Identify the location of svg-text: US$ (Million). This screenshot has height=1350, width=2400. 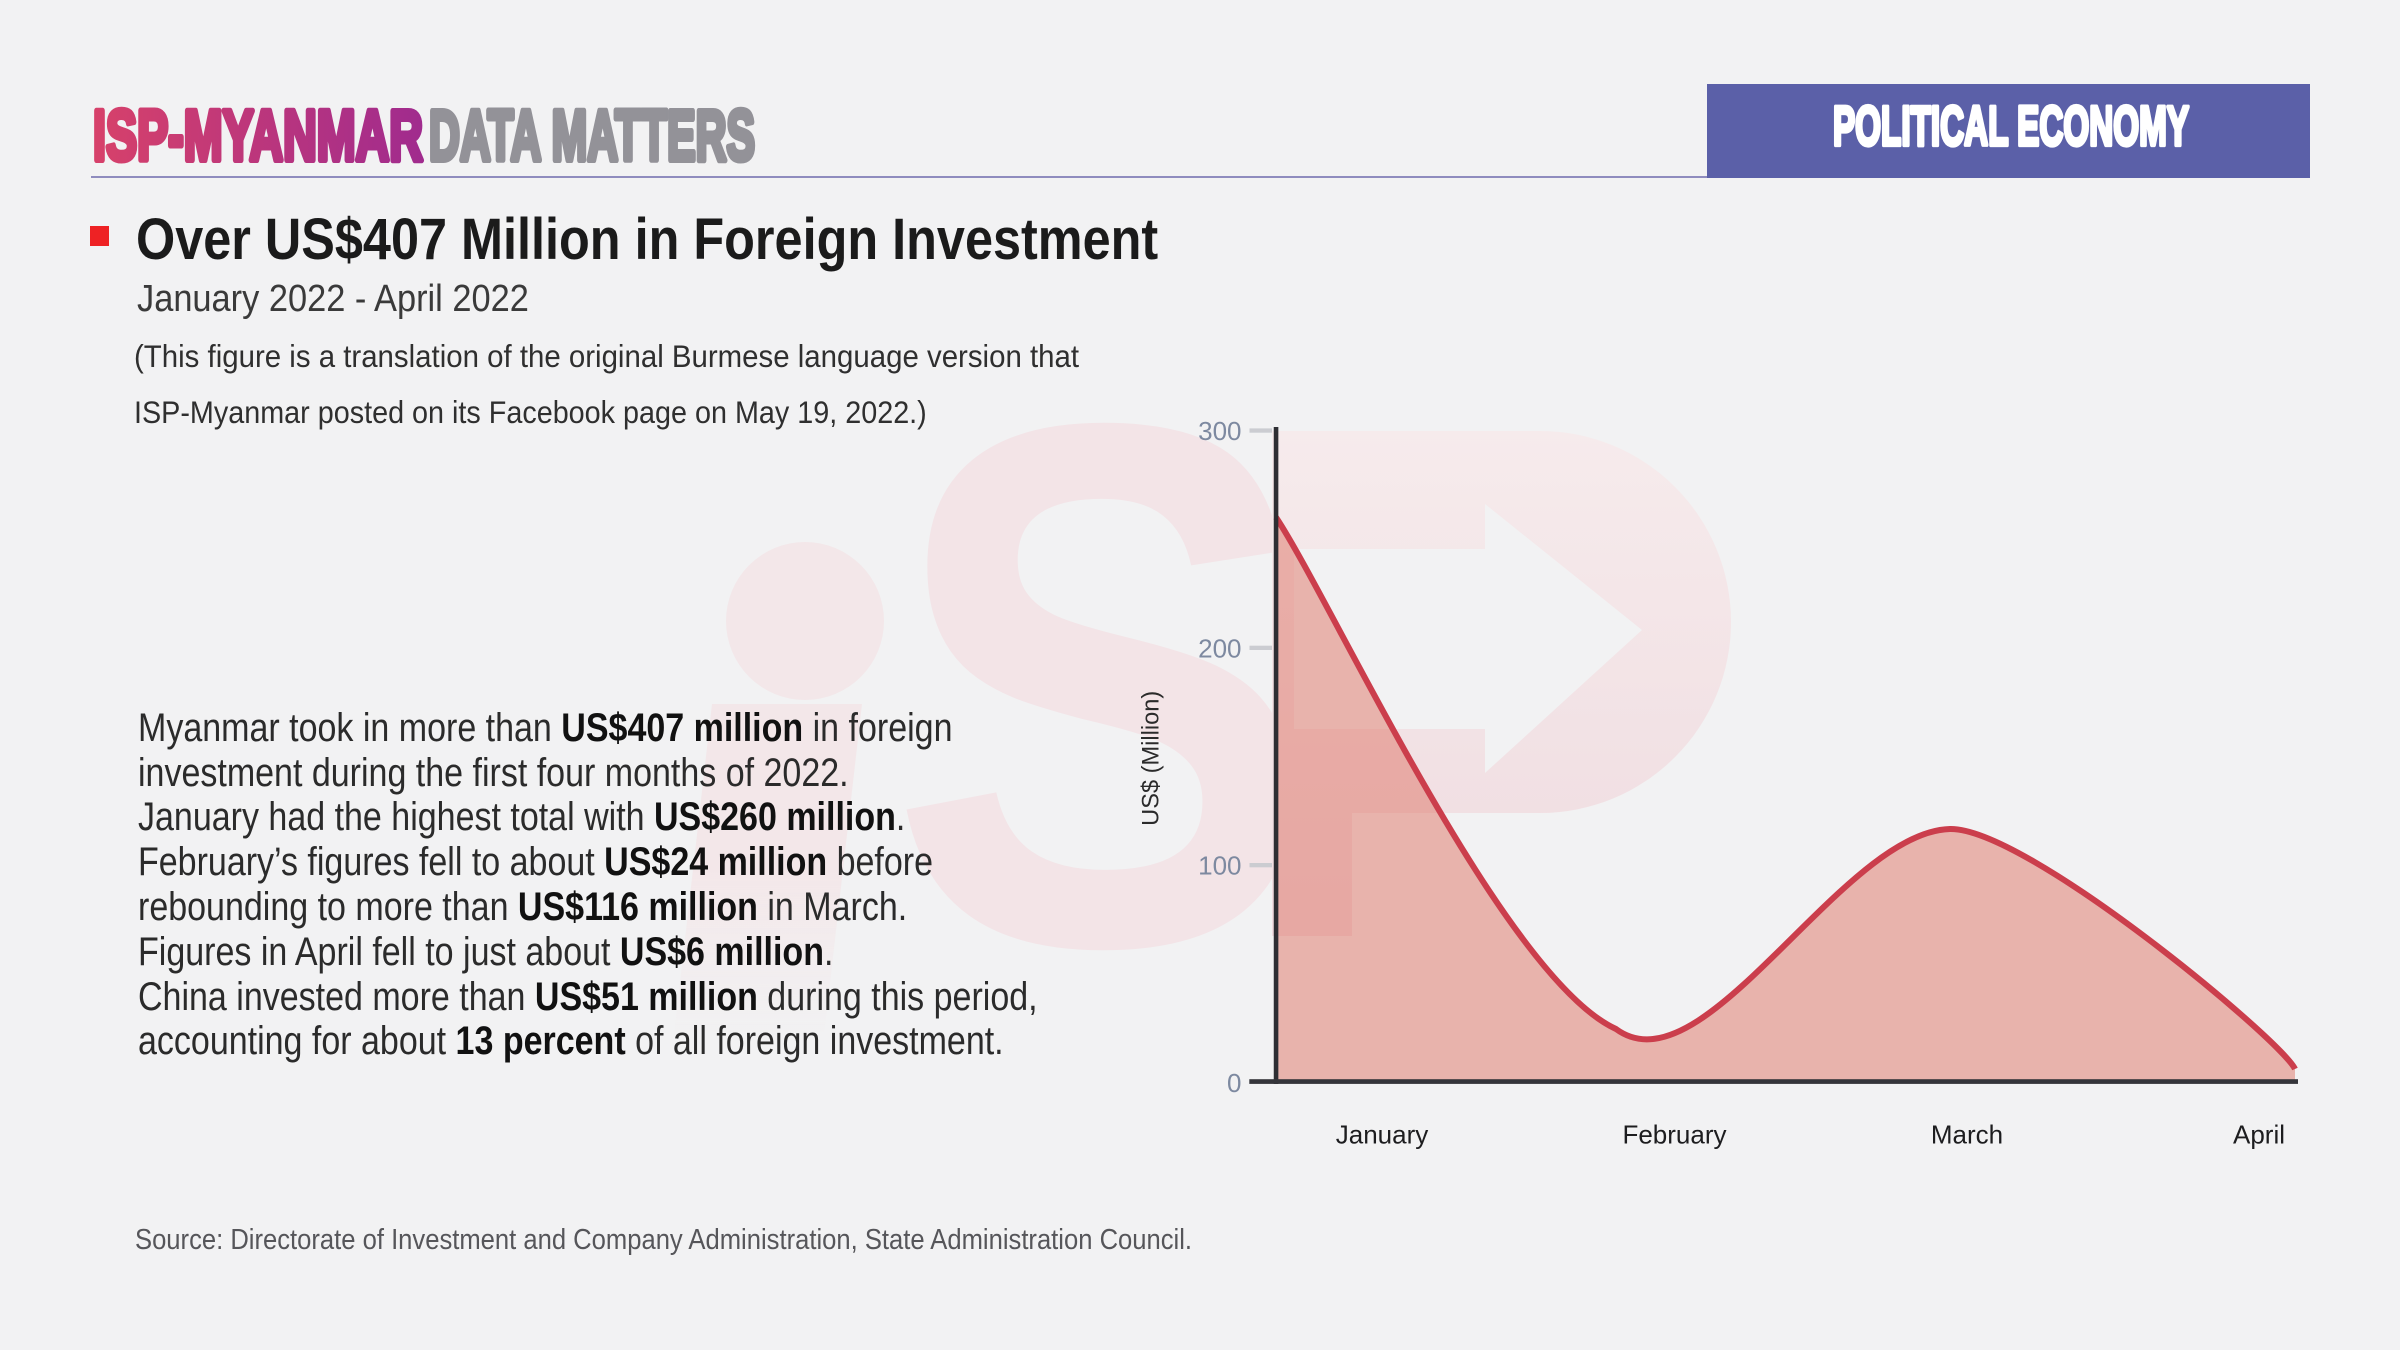
(1152, 758).